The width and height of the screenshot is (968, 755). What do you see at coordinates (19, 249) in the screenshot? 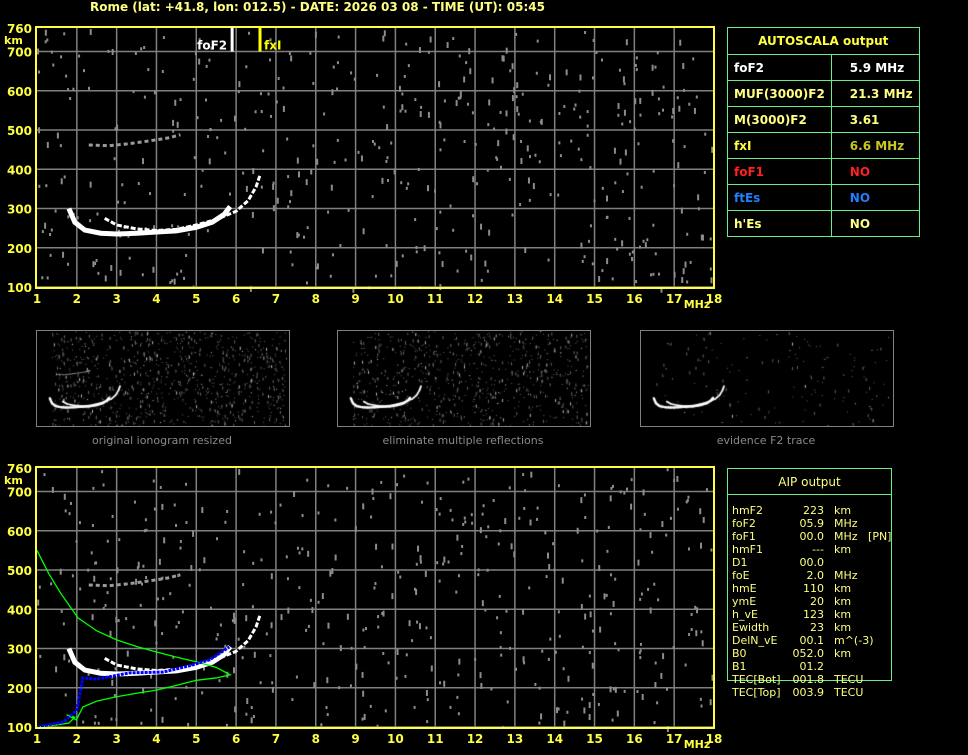
I see `y-tick-label: 200` at bounding box center [19, 249].